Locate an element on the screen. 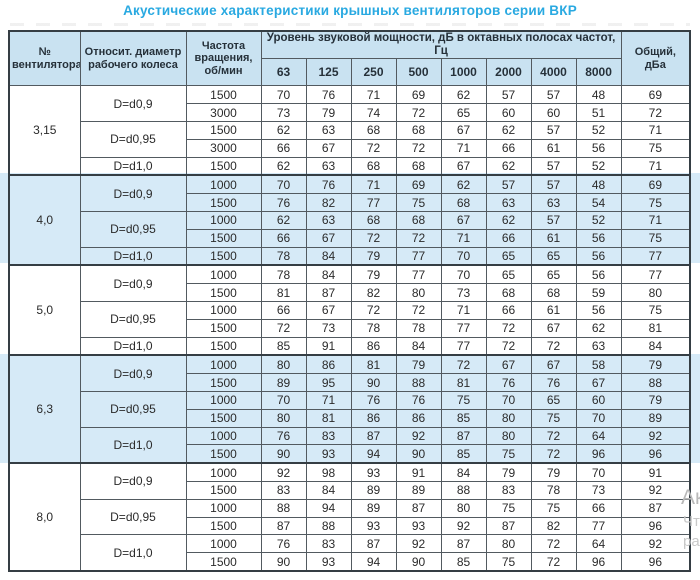 The width and height of the screenshot is (700, 580). rpm-cell: 1000 is located at coordinates (223, 508).